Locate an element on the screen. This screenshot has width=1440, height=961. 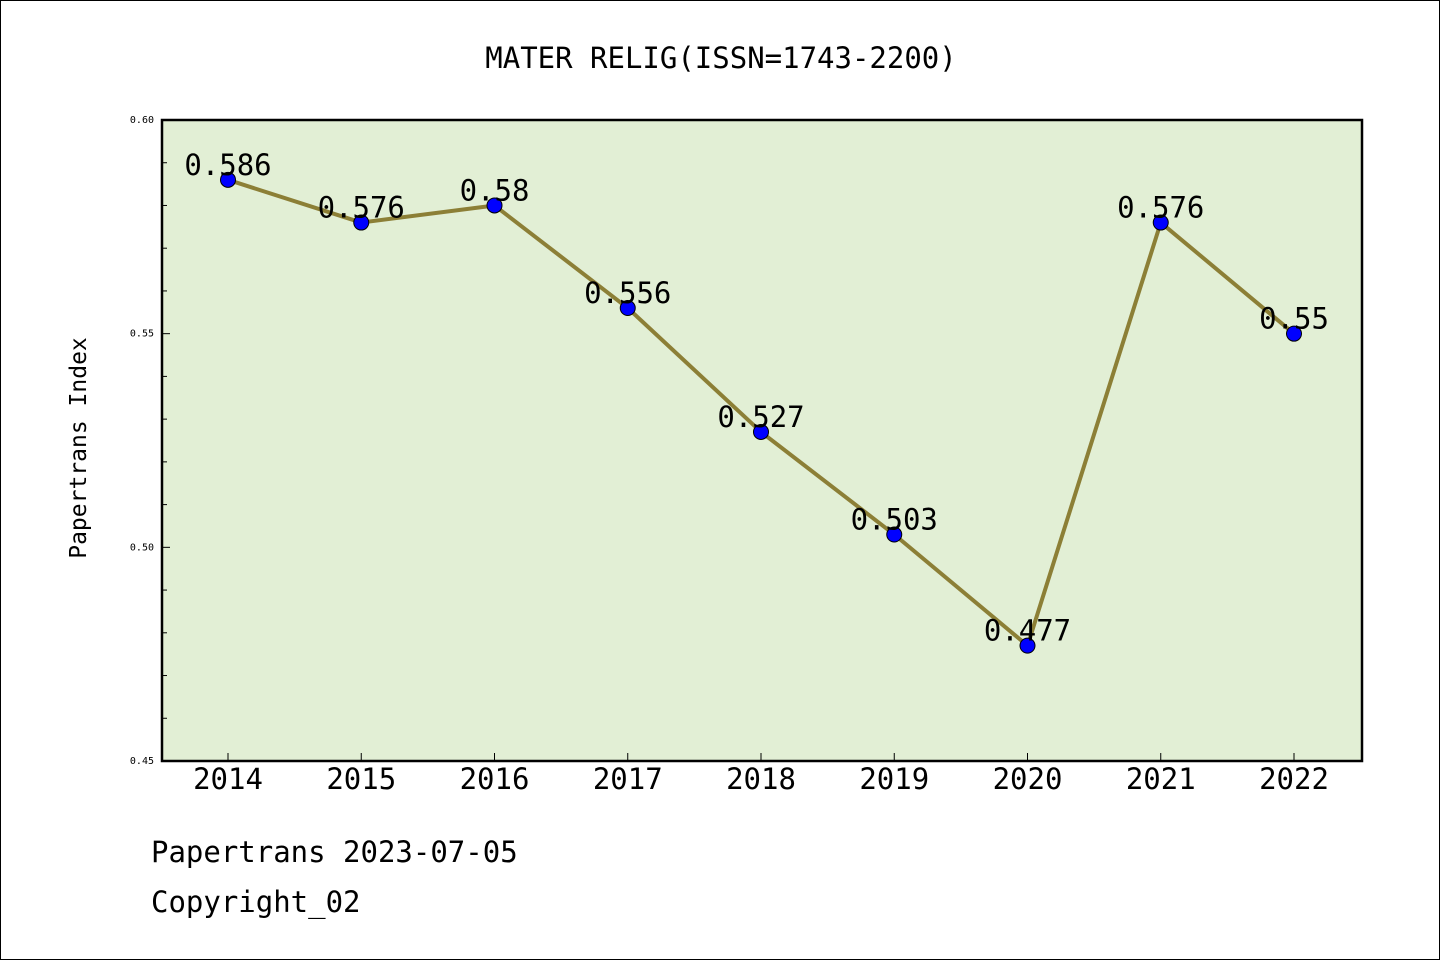
y-tick-label: 0.55 is located at coordinates (142, 334).